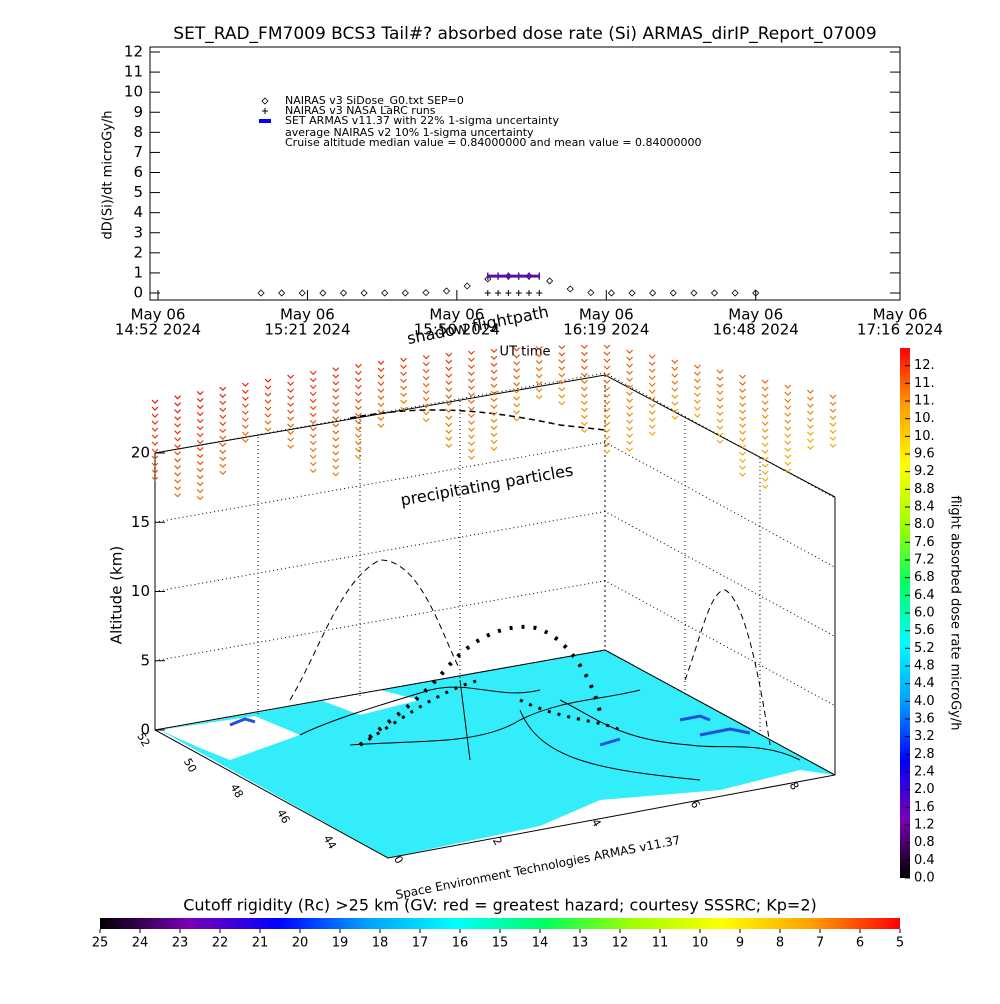 The width and height of the screenshot is (1000, 1004). Describe the element at coordinates (924, 719) in the screenshot. I see `colorbar-tick-label: 3.6` at that location.